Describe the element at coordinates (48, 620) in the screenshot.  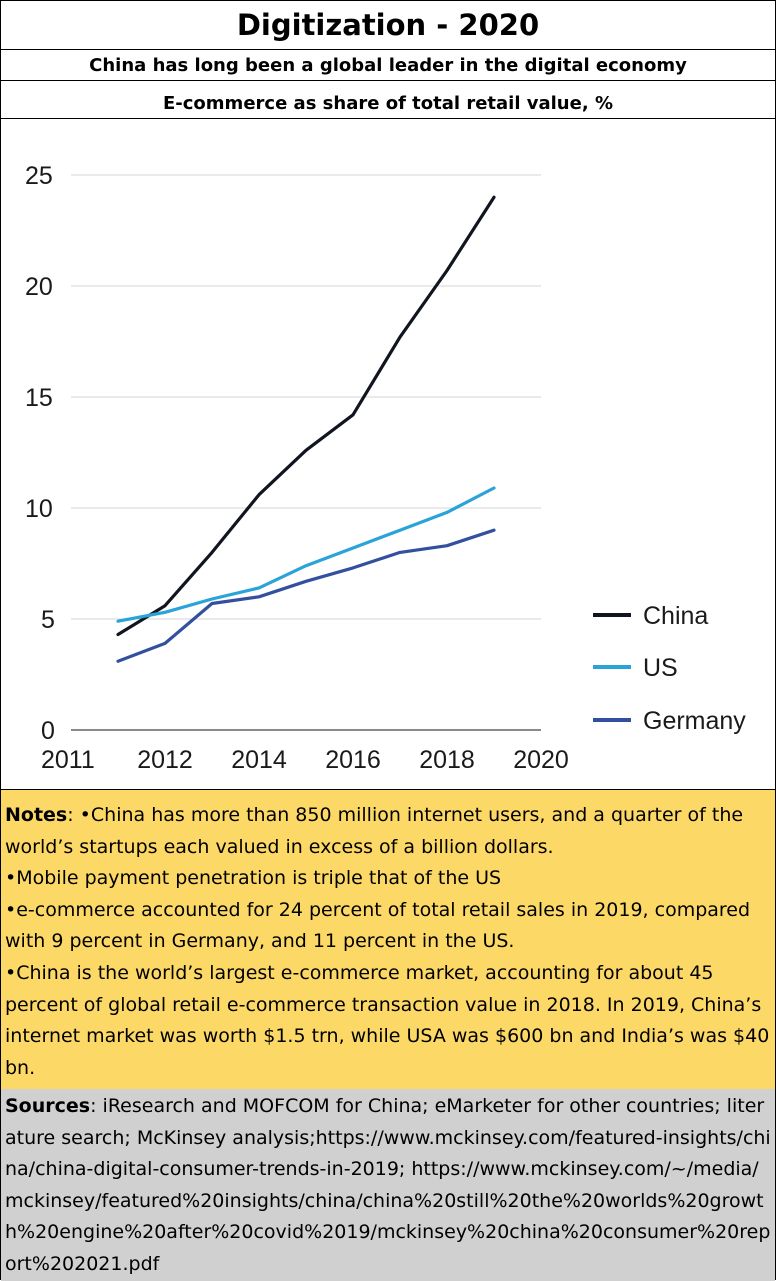
I see `y-tick-label: 5` at that location.